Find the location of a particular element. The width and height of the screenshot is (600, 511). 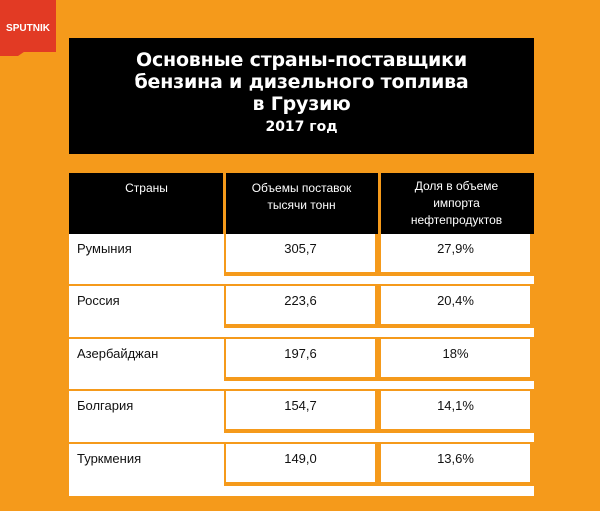

header-share: Доля в объеме импорта нефтепродуктов is located at coordinates (456, 203).